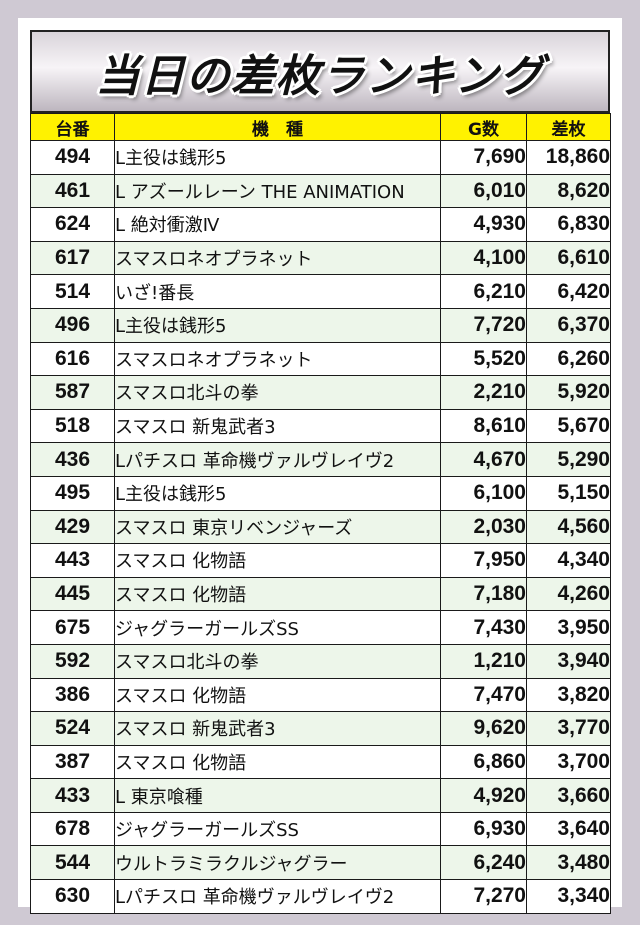 This screenshot has width=640, height=925. I want to click on table-row: 675 ジャグラーガールズSS 7,430 3,950, so click(320, 627).